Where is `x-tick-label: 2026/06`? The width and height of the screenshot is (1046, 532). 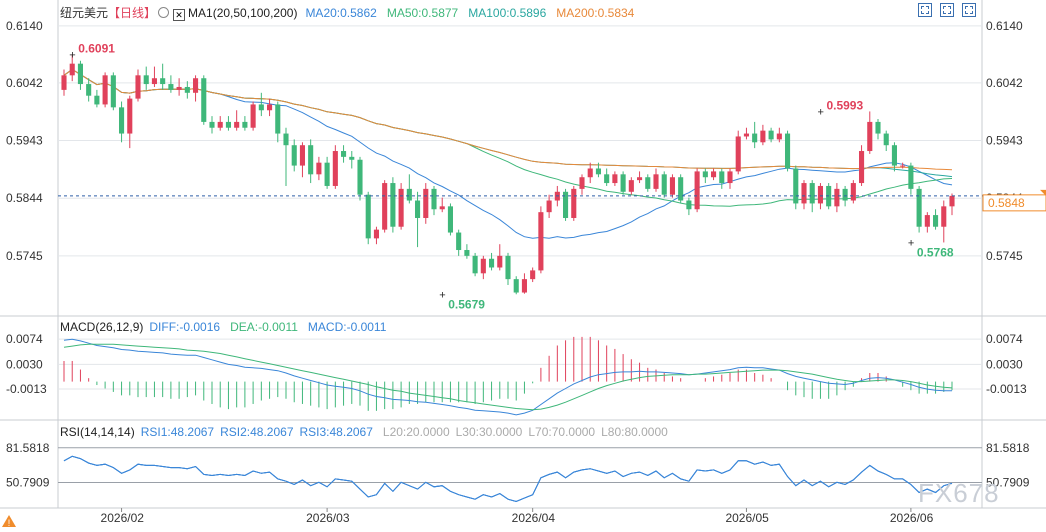
x-tick-label: 2026/06 is located at coordinates (912, 518).